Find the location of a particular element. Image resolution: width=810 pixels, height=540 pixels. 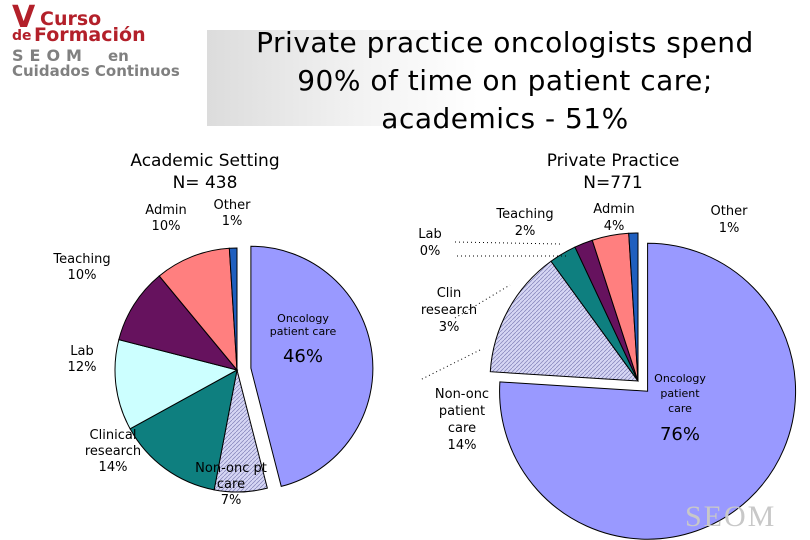

pie-1-label-admin-line: Admin is located at coordinates (613, 209).